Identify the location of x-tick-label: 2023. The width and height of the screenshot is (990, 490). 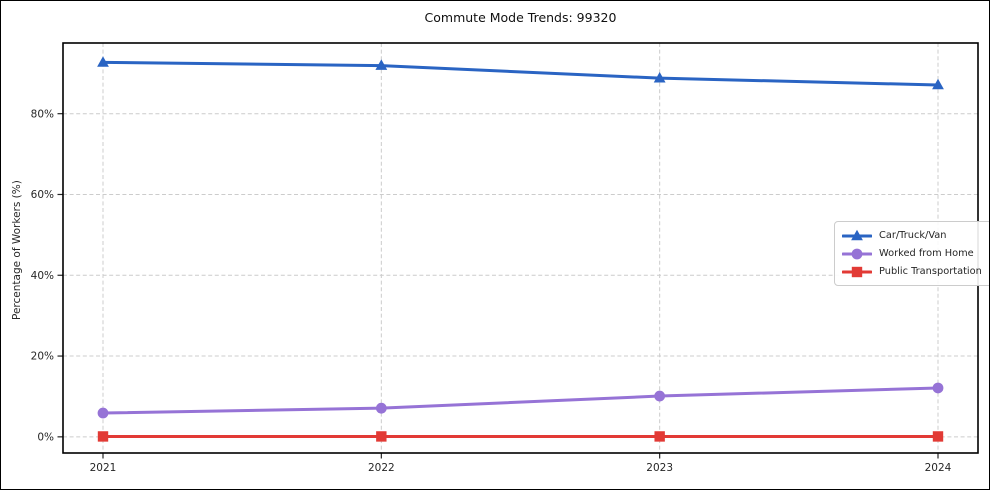
(659, 468).